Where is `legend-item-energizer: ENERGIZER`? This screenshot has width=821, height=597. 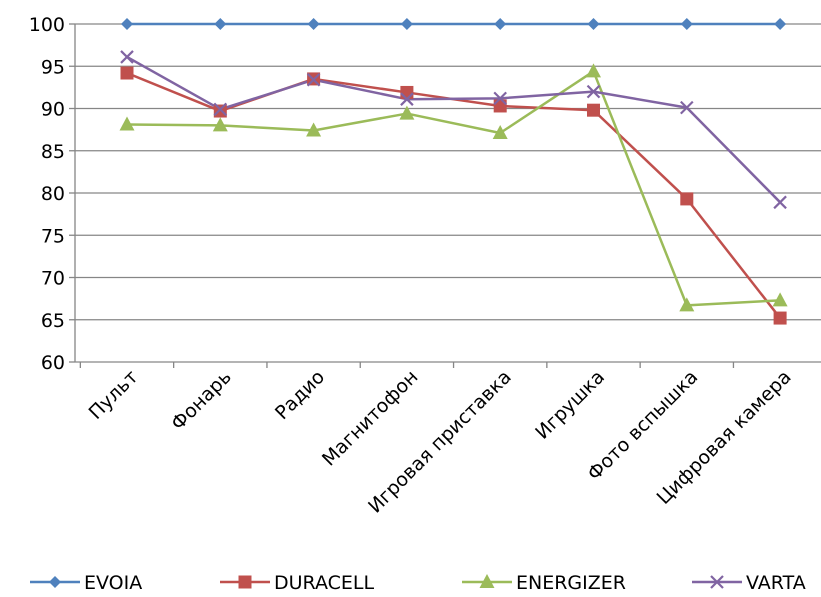 legend-item-energizer: ENERGIZER is located at coordinates (544, 583).